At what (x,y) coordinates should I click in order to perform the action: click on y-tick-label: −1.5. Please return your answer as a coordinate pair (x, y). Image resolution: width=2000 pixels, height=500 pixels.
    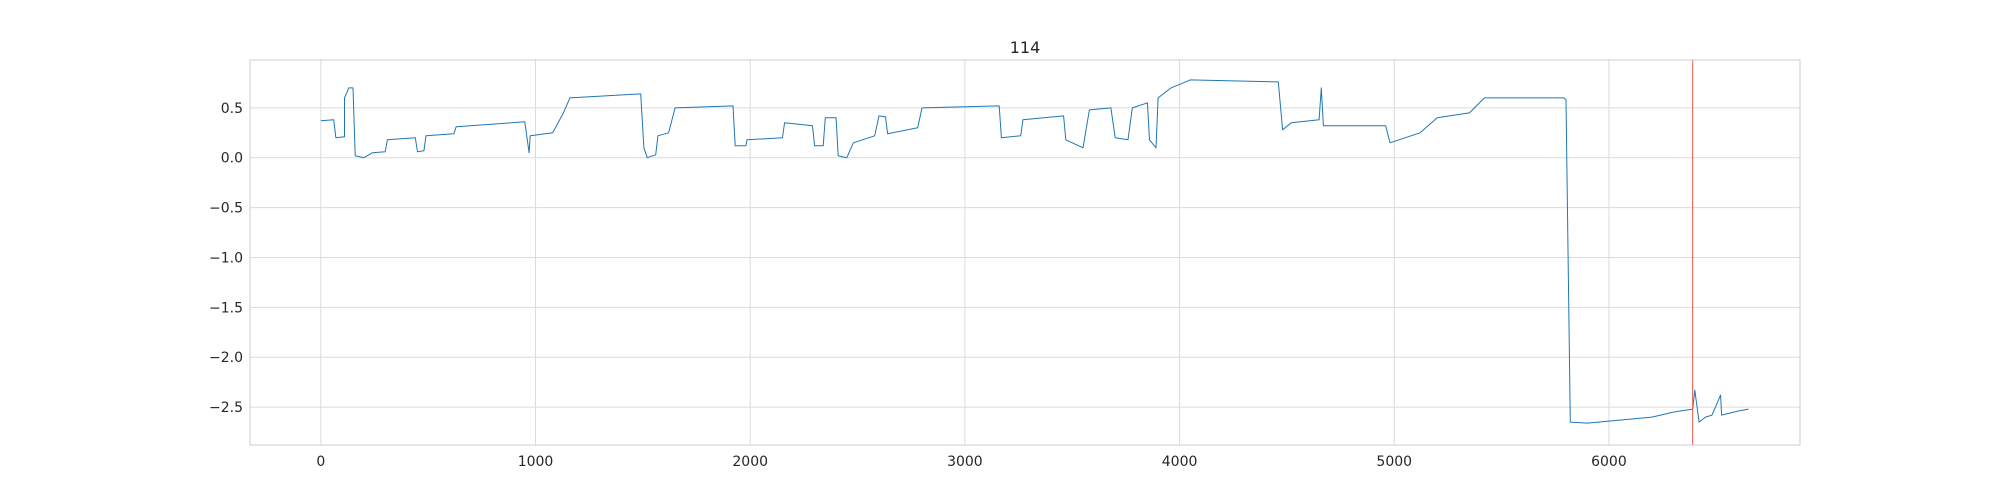
    Looking at the image, I should click on (226, 308).